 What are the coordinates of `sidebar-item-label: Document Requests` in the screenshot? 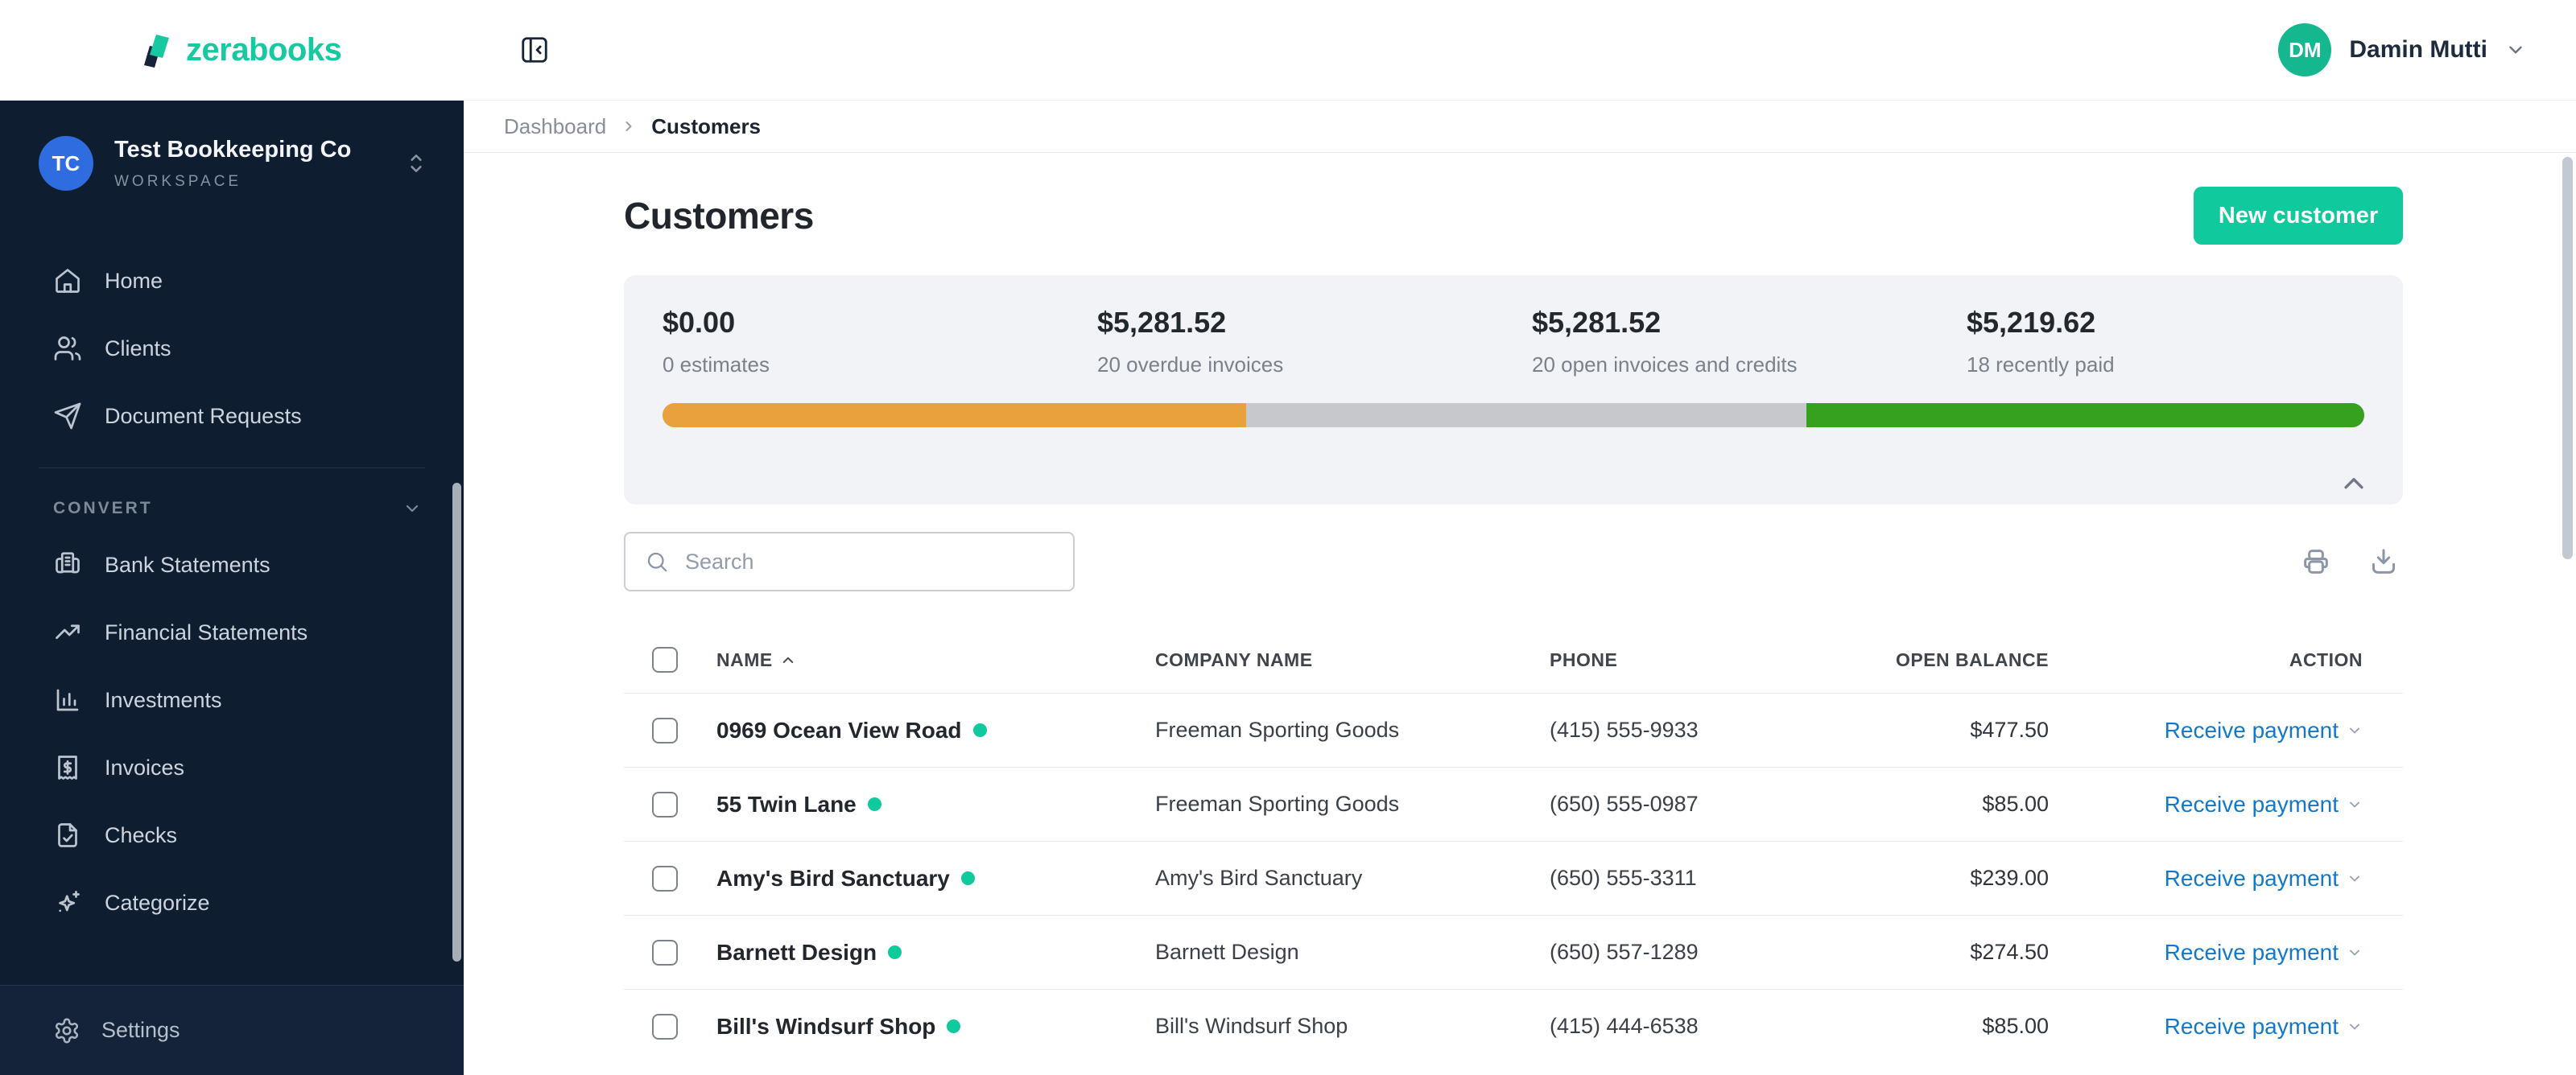 It's located at (203, 415).